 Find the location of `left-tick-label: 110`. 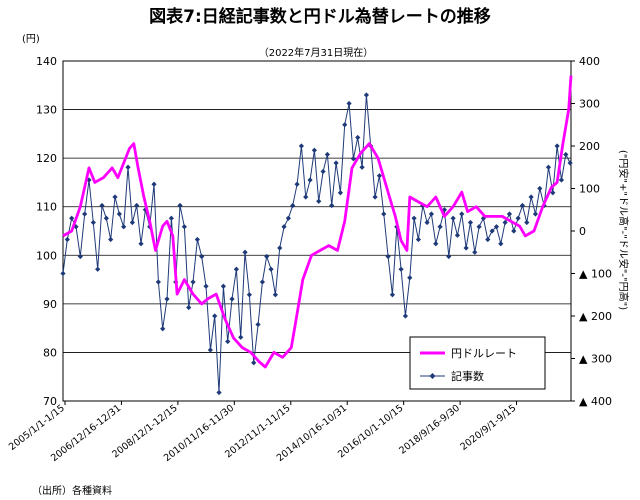

left-tick-label: 110 is located at coordinates (46, 207).